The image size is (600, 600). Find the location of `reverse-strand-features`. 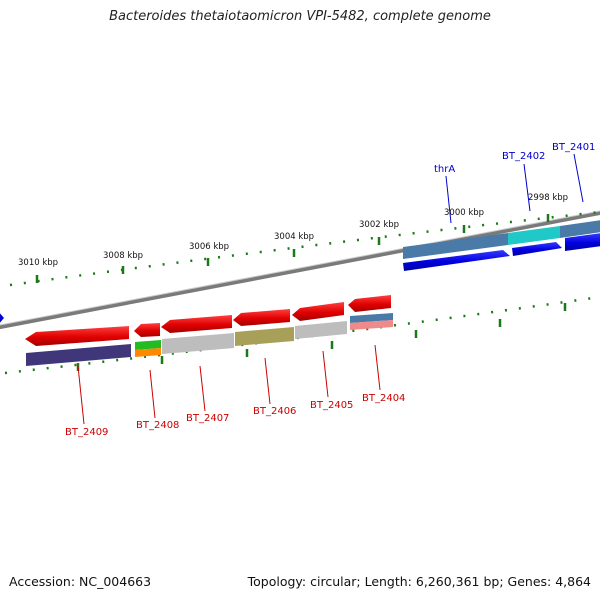

reverse-strand-features is located at coordinates (209, 330).